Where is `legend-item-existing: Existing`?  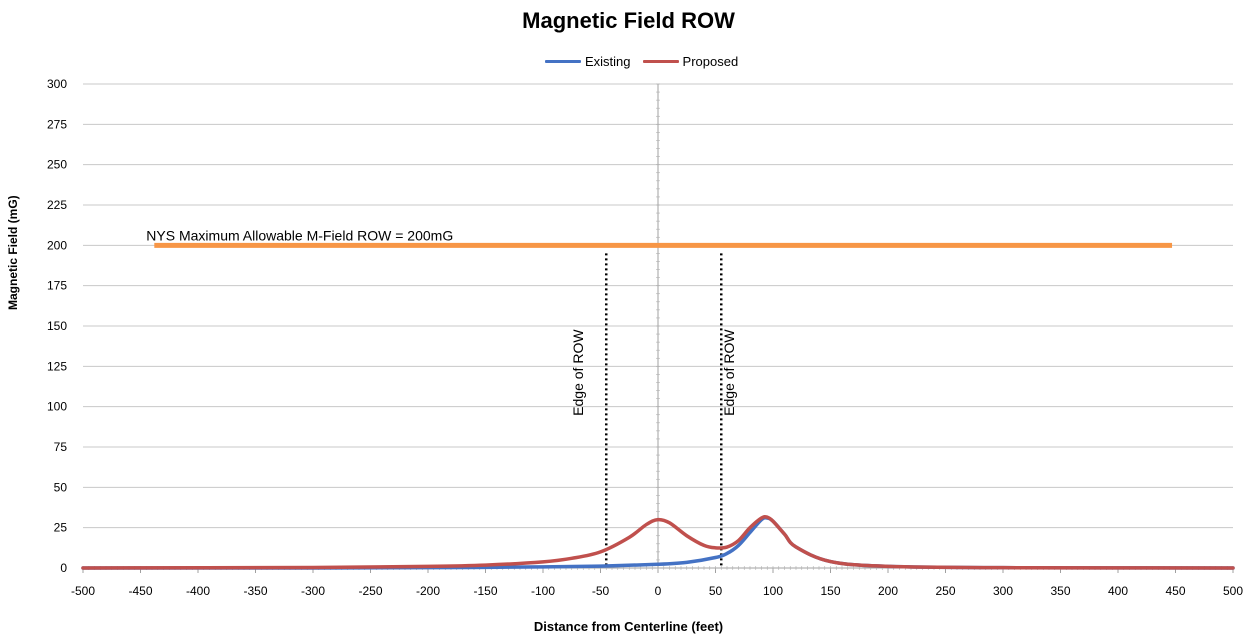
legend-item-existing: Existing is located at coordinates (588, 61).